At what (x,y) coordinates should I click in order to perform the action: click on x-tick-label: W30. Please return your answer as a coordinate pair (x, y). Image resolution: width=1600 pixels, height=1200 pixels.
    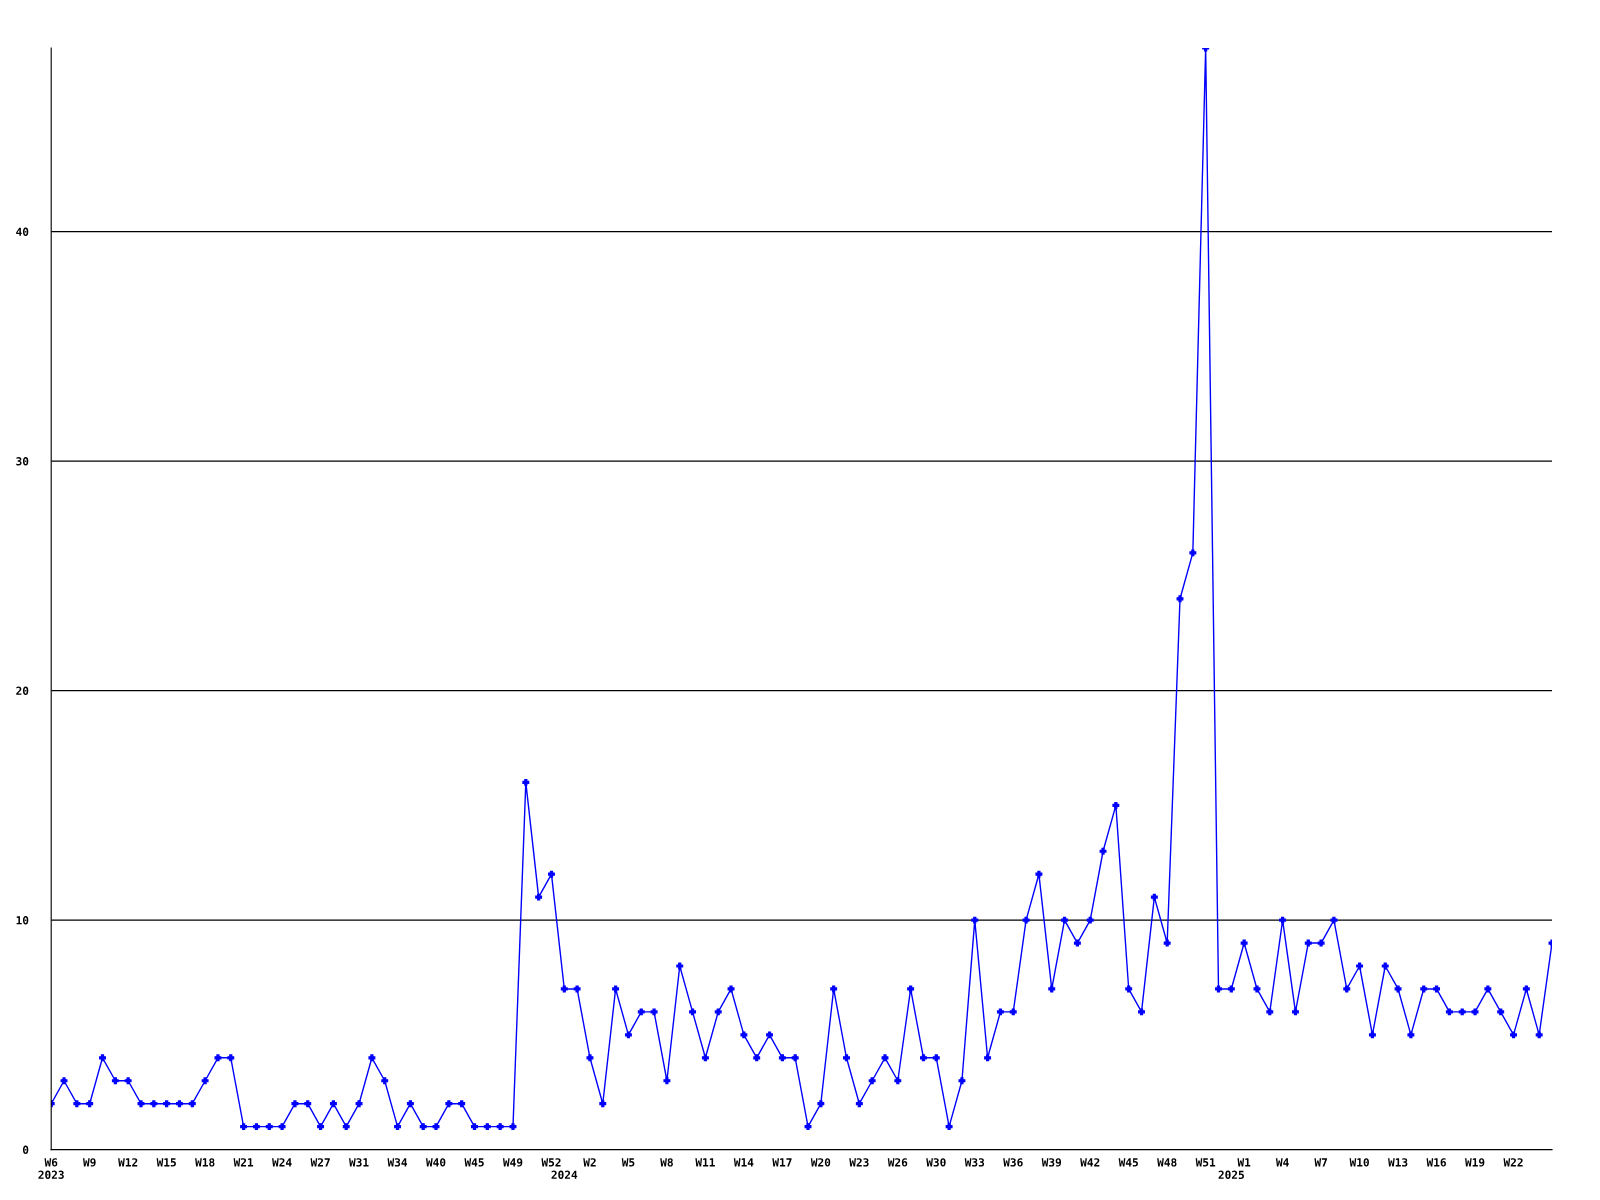
    Looking at the image, I should click on (936, 1162).